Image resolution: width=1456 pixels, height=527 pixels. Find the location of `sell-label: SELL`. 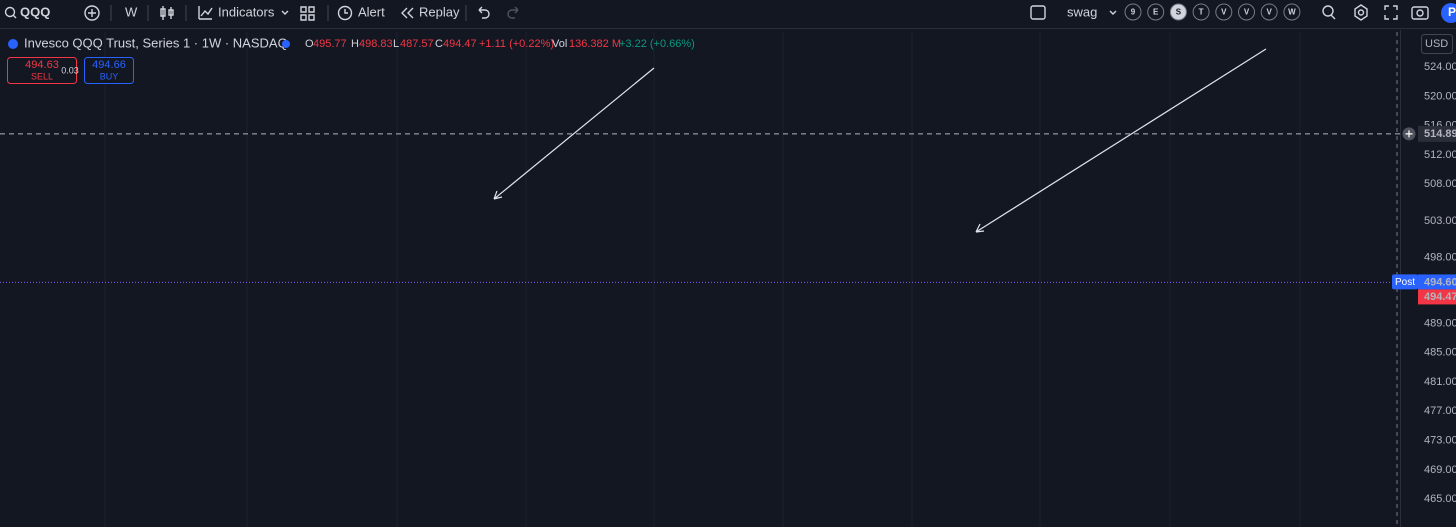

sell-label: SELL is located at coordinates (42, 76).